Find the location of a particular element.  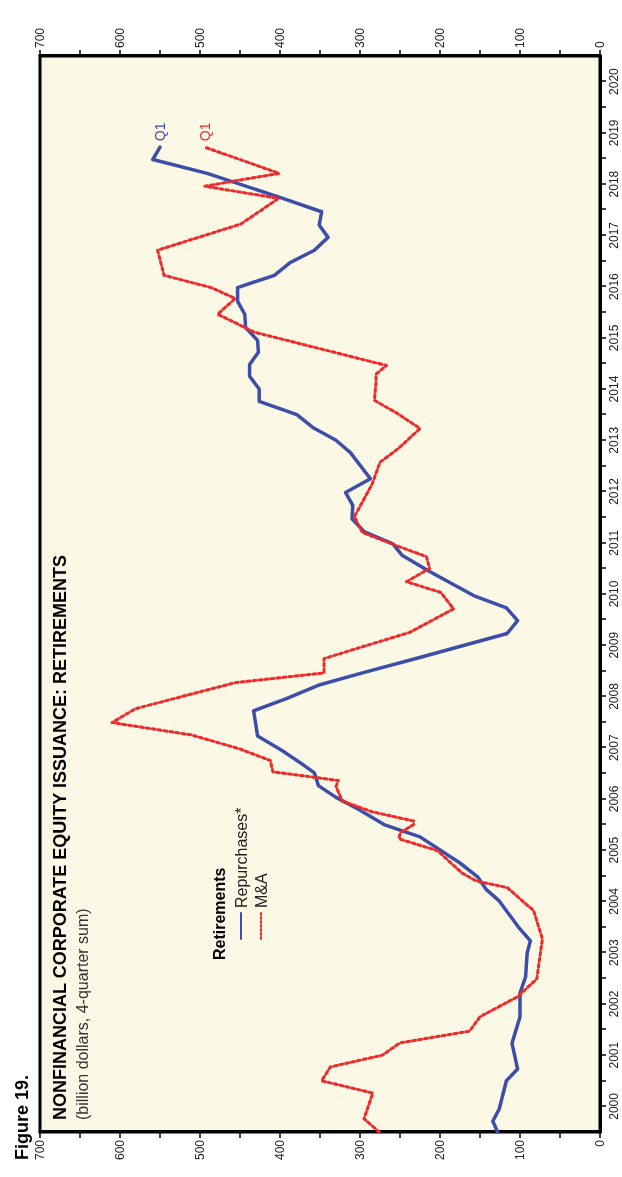

text: M&A is located at coordinates (261, 890).